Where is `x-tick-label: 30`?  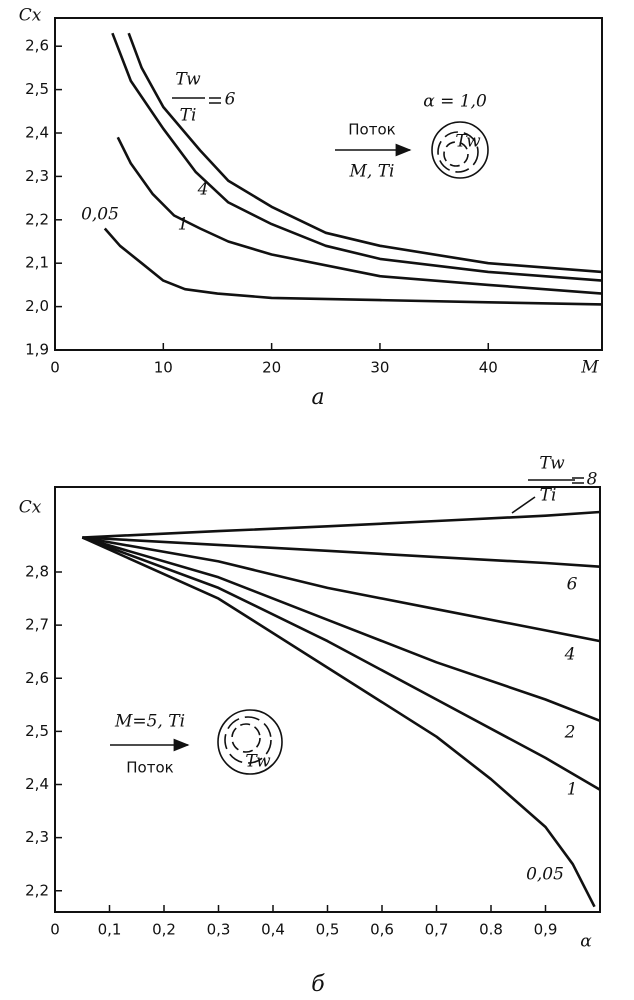 x-tick-label: 30 is located at coordinates (379, 368).